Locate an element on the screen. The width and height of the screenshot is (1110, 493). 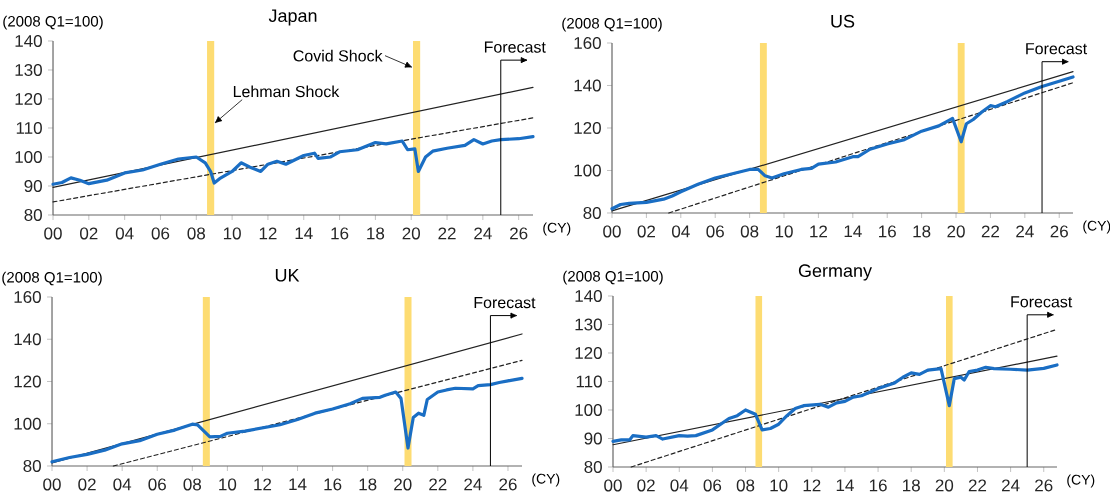
chart-title: US is located at coordinates (843, 21).